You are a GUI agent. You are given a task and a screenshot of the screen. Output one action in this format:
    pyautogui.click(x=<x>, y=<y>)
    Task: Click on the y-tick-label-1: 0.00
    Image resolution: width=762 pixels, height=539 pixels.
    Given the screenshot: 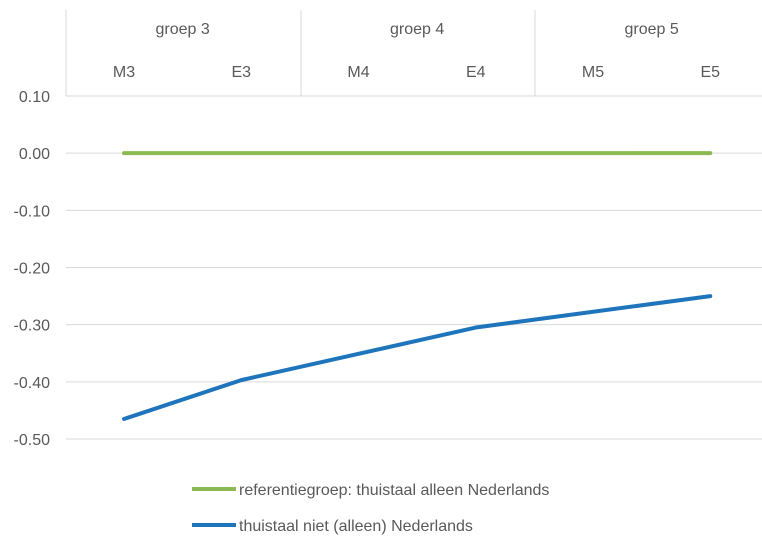 What is the action you would take?
    pyautogui.click(x=34, y=154)
    